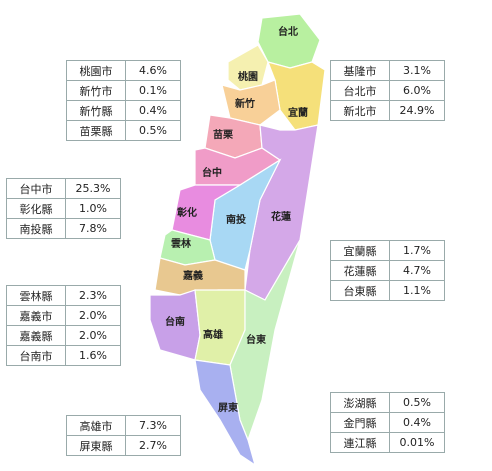  What do you see at coordinates (417, 250) in the screenshot?
I see `percent-value: 1.7%` at bounding box center [417, 250].